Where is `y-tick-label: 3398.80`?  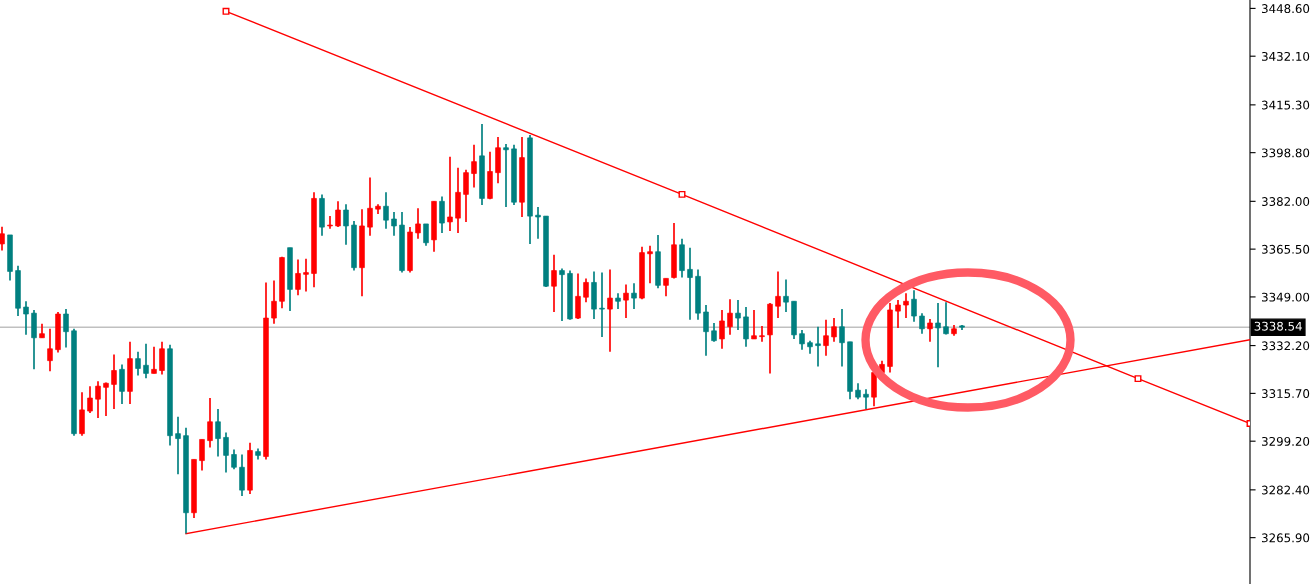 y-tick-label: 3398.80 is located at coordinates (1286, 153).